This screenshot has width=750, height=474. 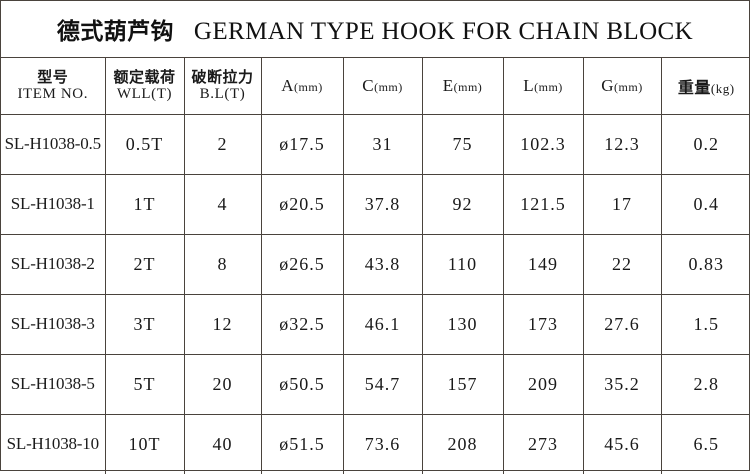 I want to click on cell-breaking-load: 12, so click(x=223, y=324).